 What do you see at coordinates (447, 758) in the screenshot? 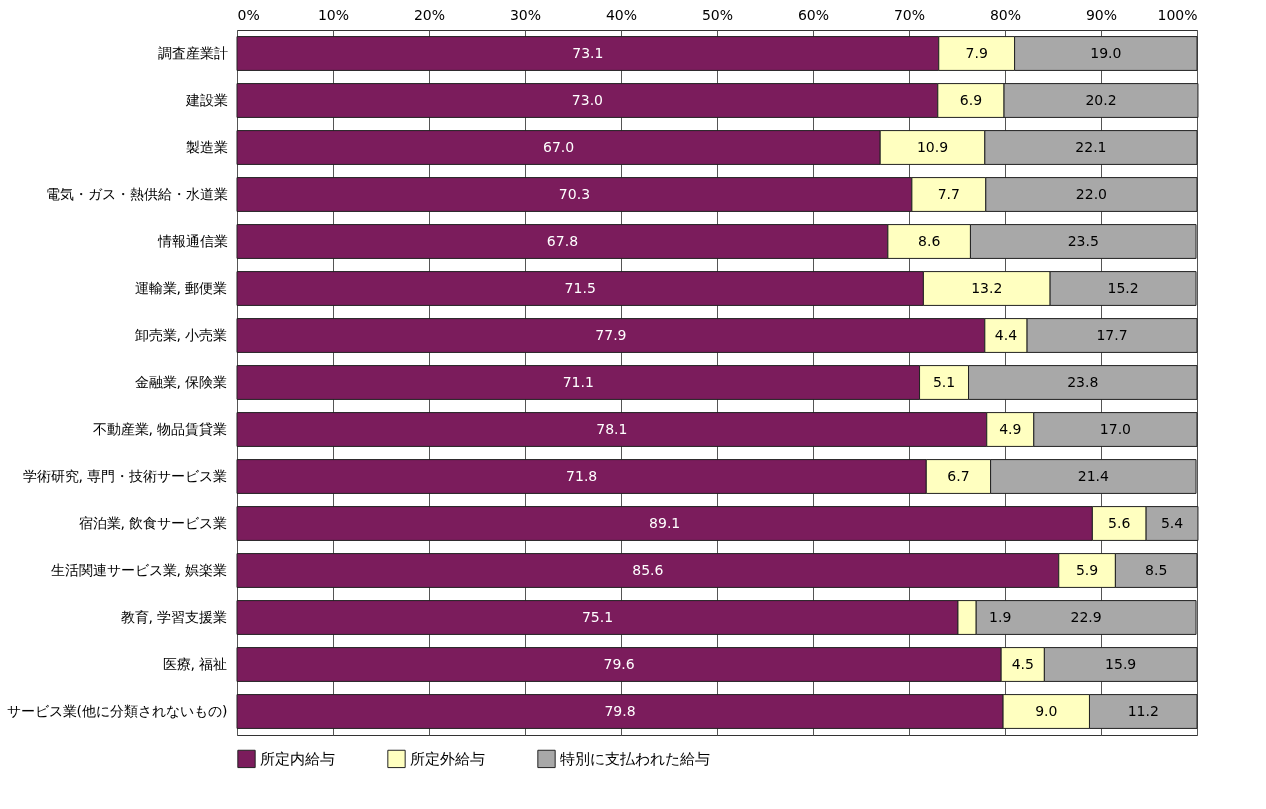
I see `legend-label: 所定外給与` at bounding box center [447, 758].